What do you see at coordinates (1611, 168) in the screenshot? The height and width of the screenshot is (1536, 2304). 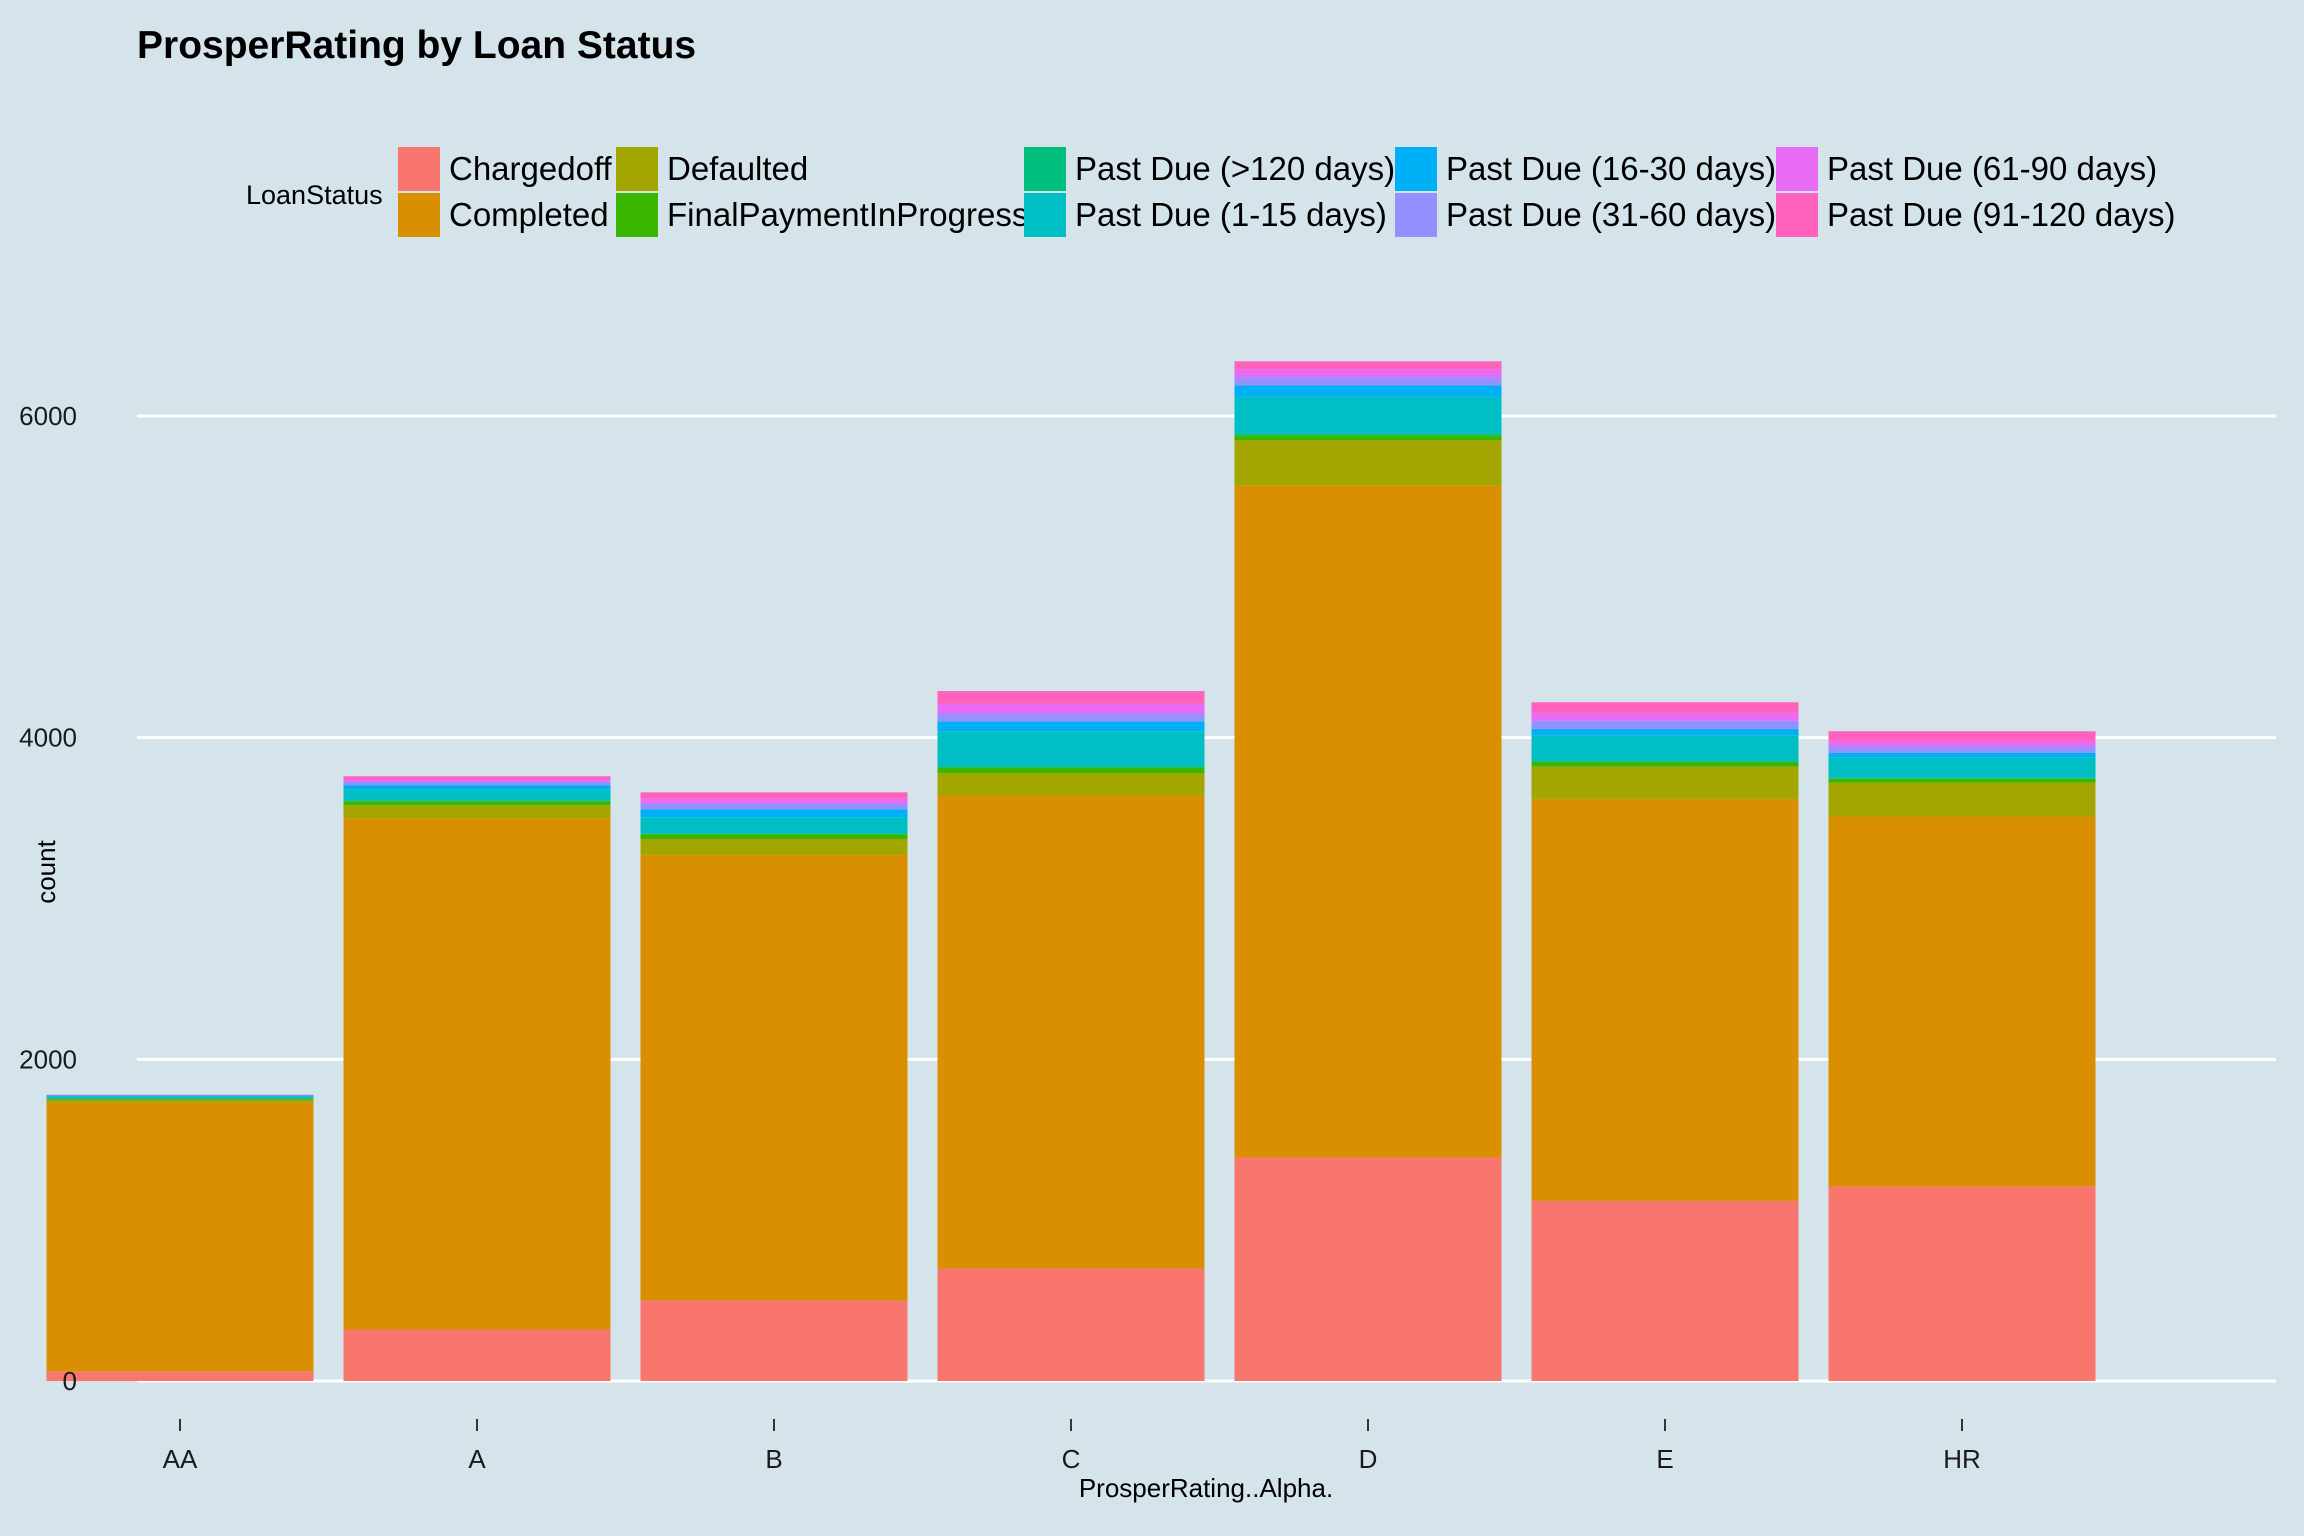 I see `legend-label: Past Due (16-30 days)` at bounding box center [1611, 168].